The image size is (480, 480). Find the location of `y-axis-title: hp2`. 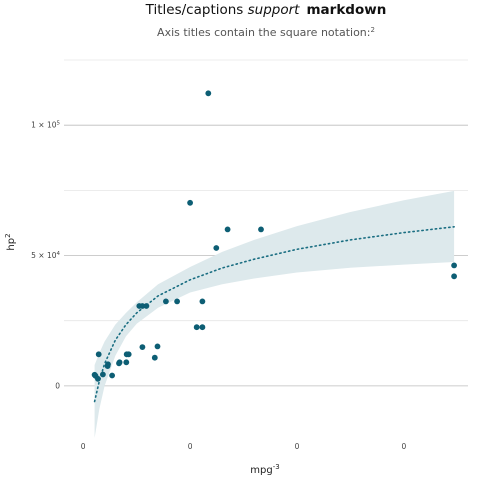

y-axis-title: hp2 is located at coordinates (10, 241).